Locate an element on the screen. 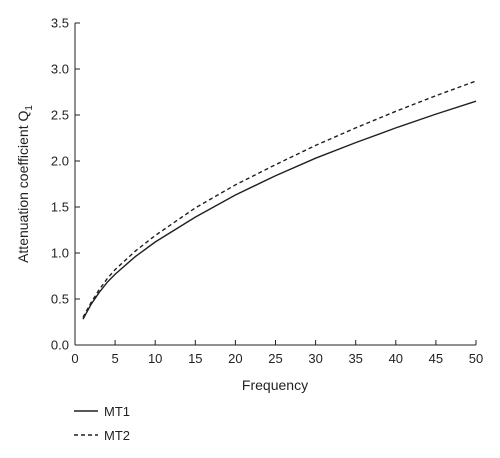 Image resolution: width=500 pixels, height=458 pixels. x-tick-label: 15 is located at coordinates (195, 358).